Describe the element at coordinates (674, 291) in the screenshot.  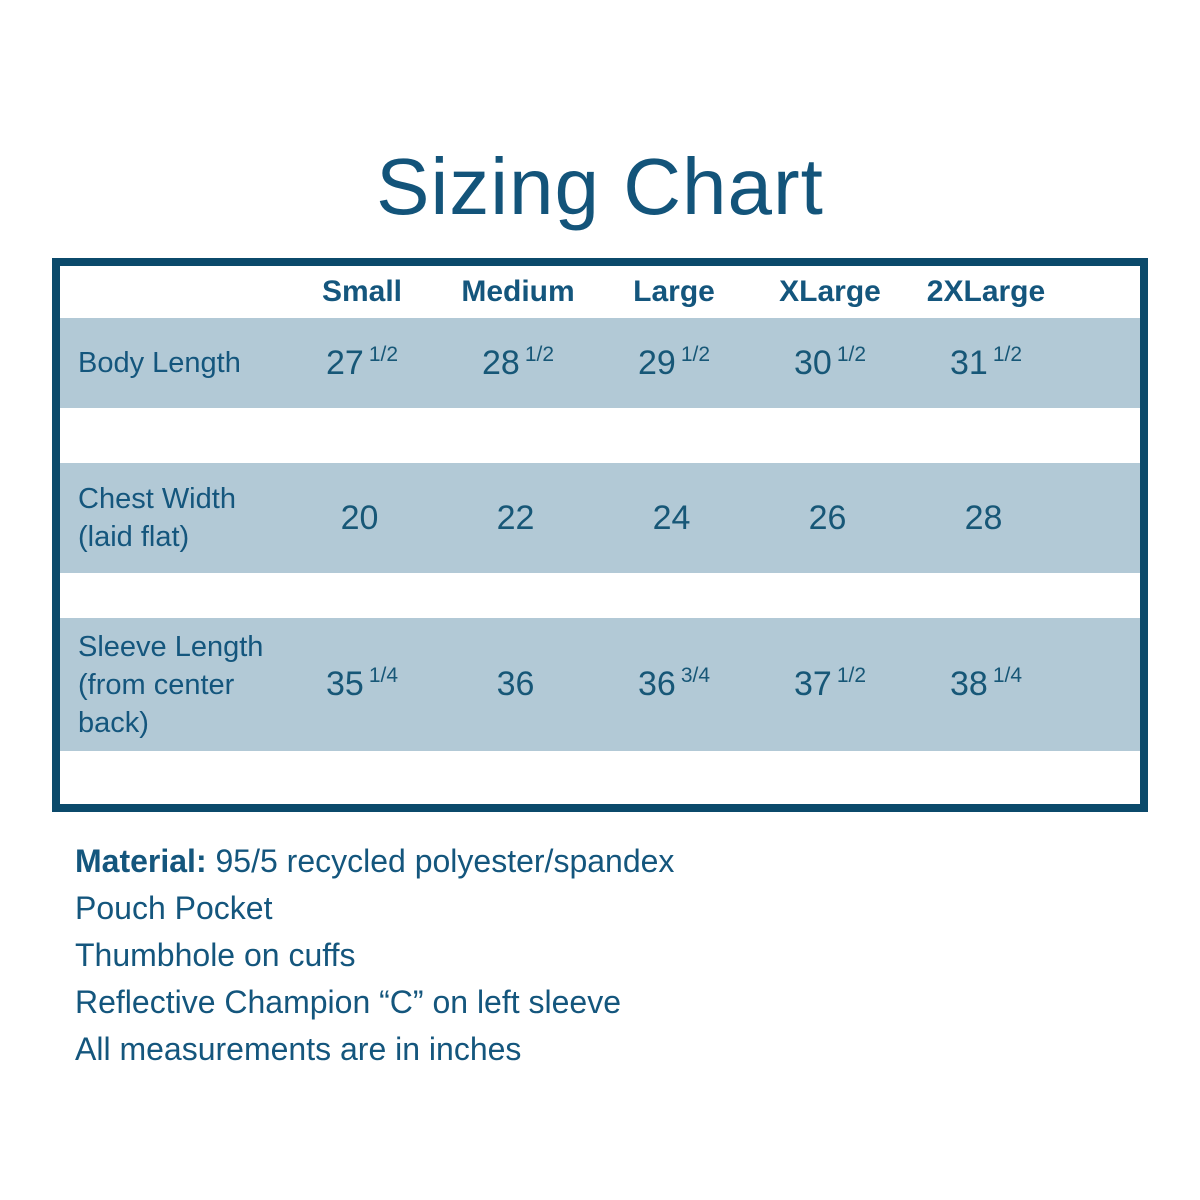
I see `column-header-large: Large` at that location.